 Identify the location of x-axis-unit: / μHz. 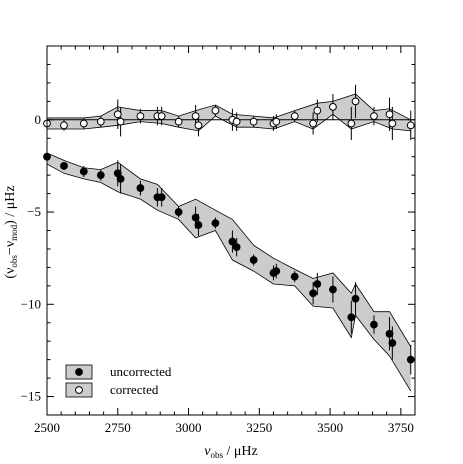
(240, 451).